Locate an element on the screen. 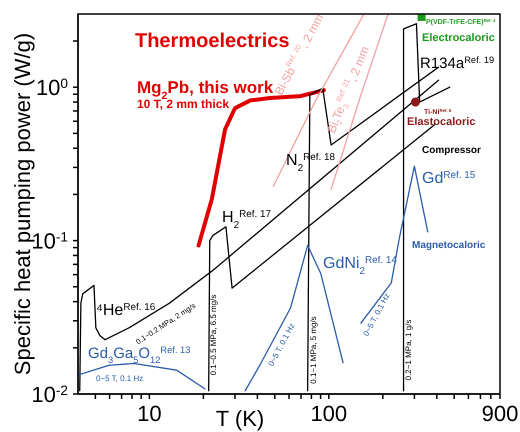 This screenshot has width=520, height=432. annotation: Elastocaloric is located at coordinates (441, 122).